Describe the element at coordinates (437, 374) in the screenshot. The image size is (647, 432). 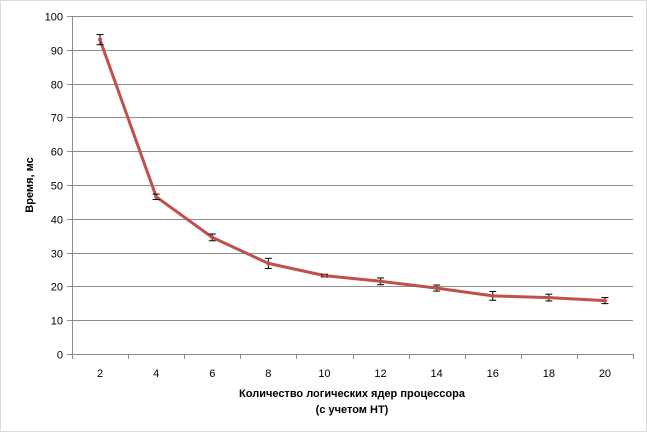
I see `x-tick-label-14: 14` at that location.